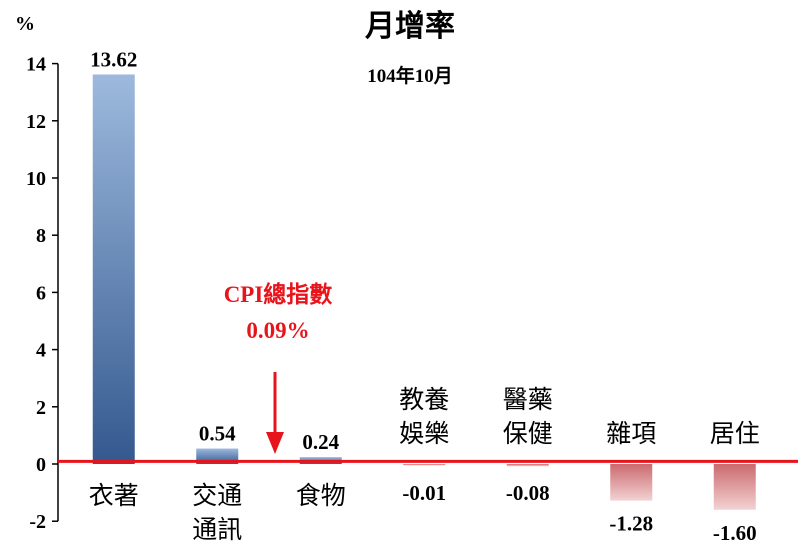 This screenshot has width=800, height=553. I want to click on data-label: -1.60, so click(735, 533).